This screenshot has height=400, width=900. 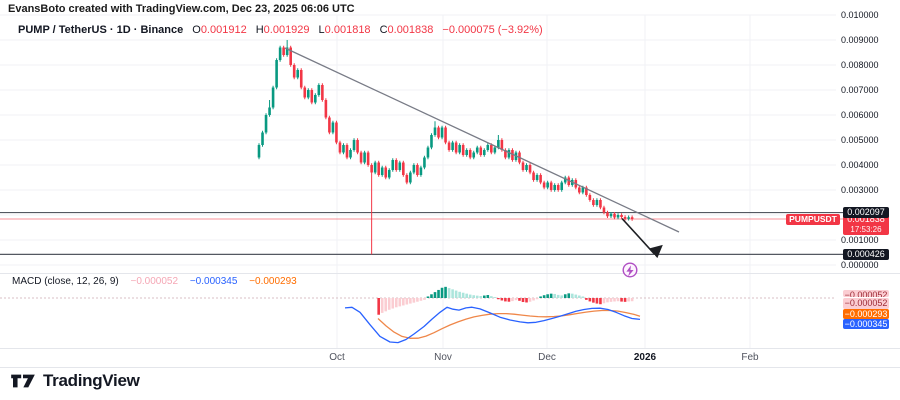 What do you see at coordinates (860, 240) in the screenshot?
I see `price-tick-label: 0.001000` at bounding box center [860, 240].